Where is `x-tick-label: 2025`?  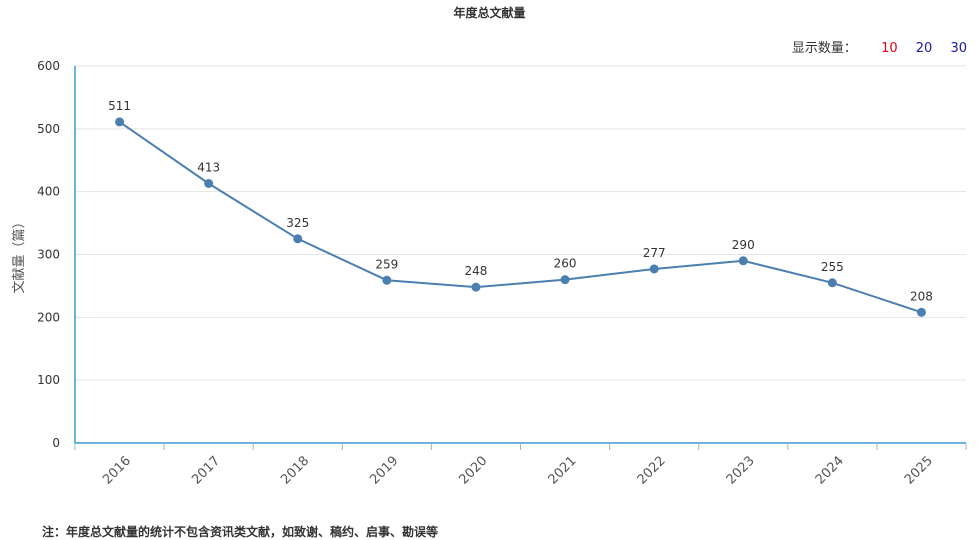 x-tick-label: 2025 is located at coordinates (919, 471).